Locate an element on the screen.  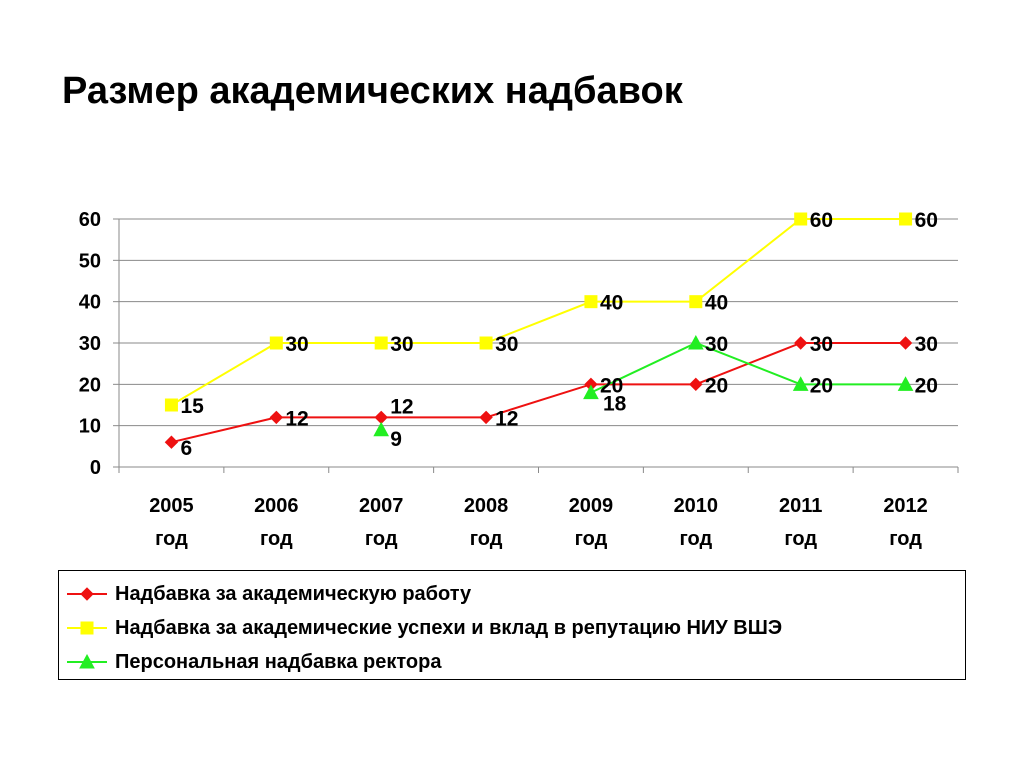
legend-item-series-1: Надбавка за академическую работу is located at coordinates (512, 594).